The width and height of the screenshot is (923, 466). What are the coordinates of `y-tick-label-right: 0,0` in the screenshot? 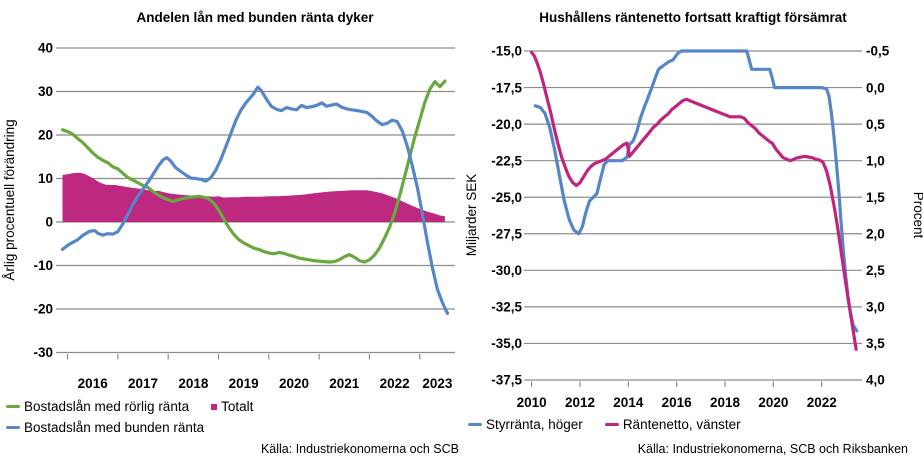 It's located at (875, 87).